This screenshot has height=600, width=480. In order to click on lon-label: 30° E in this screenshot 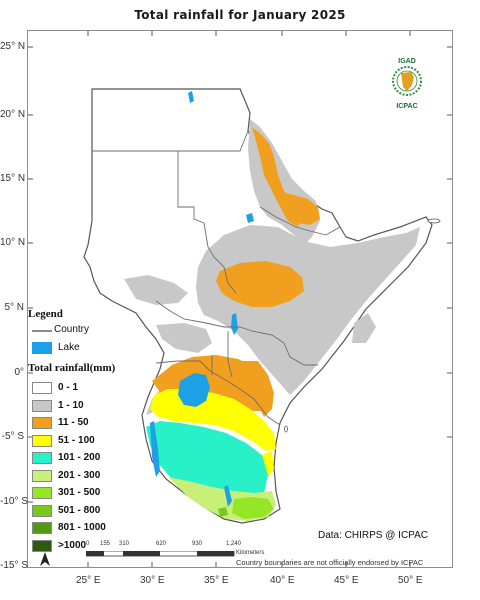, I will do `click(152, 580)`.